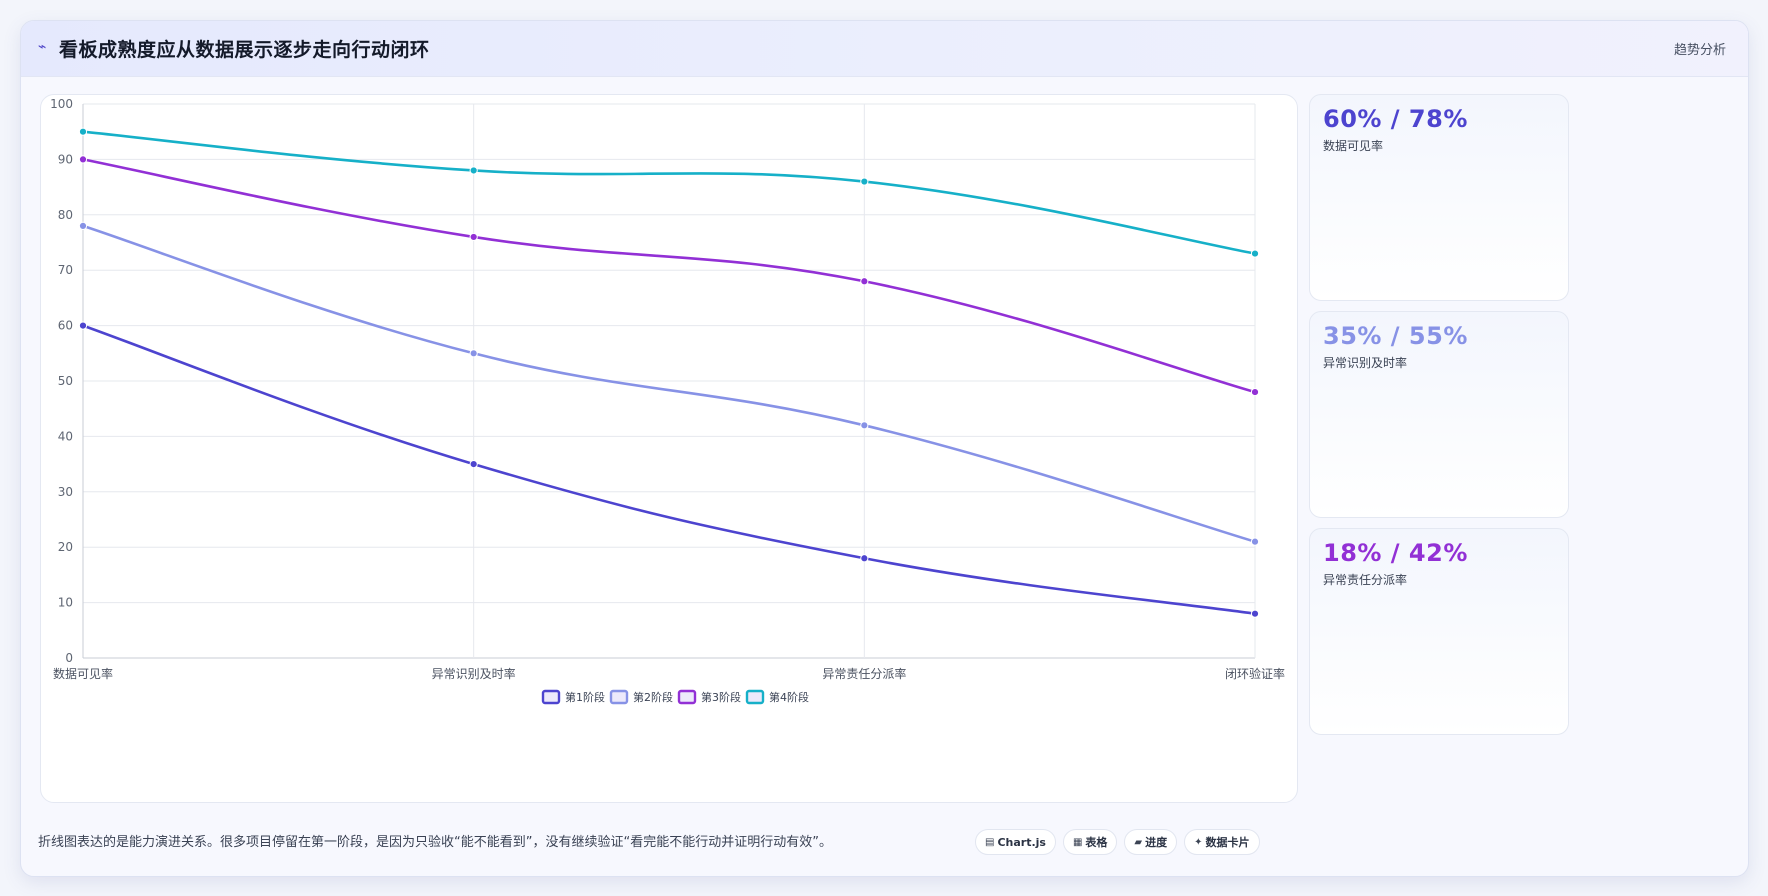 The height and width of the screenshot is (896, 1768). I want to click on chip-label: 表格, so click(1096, 842).